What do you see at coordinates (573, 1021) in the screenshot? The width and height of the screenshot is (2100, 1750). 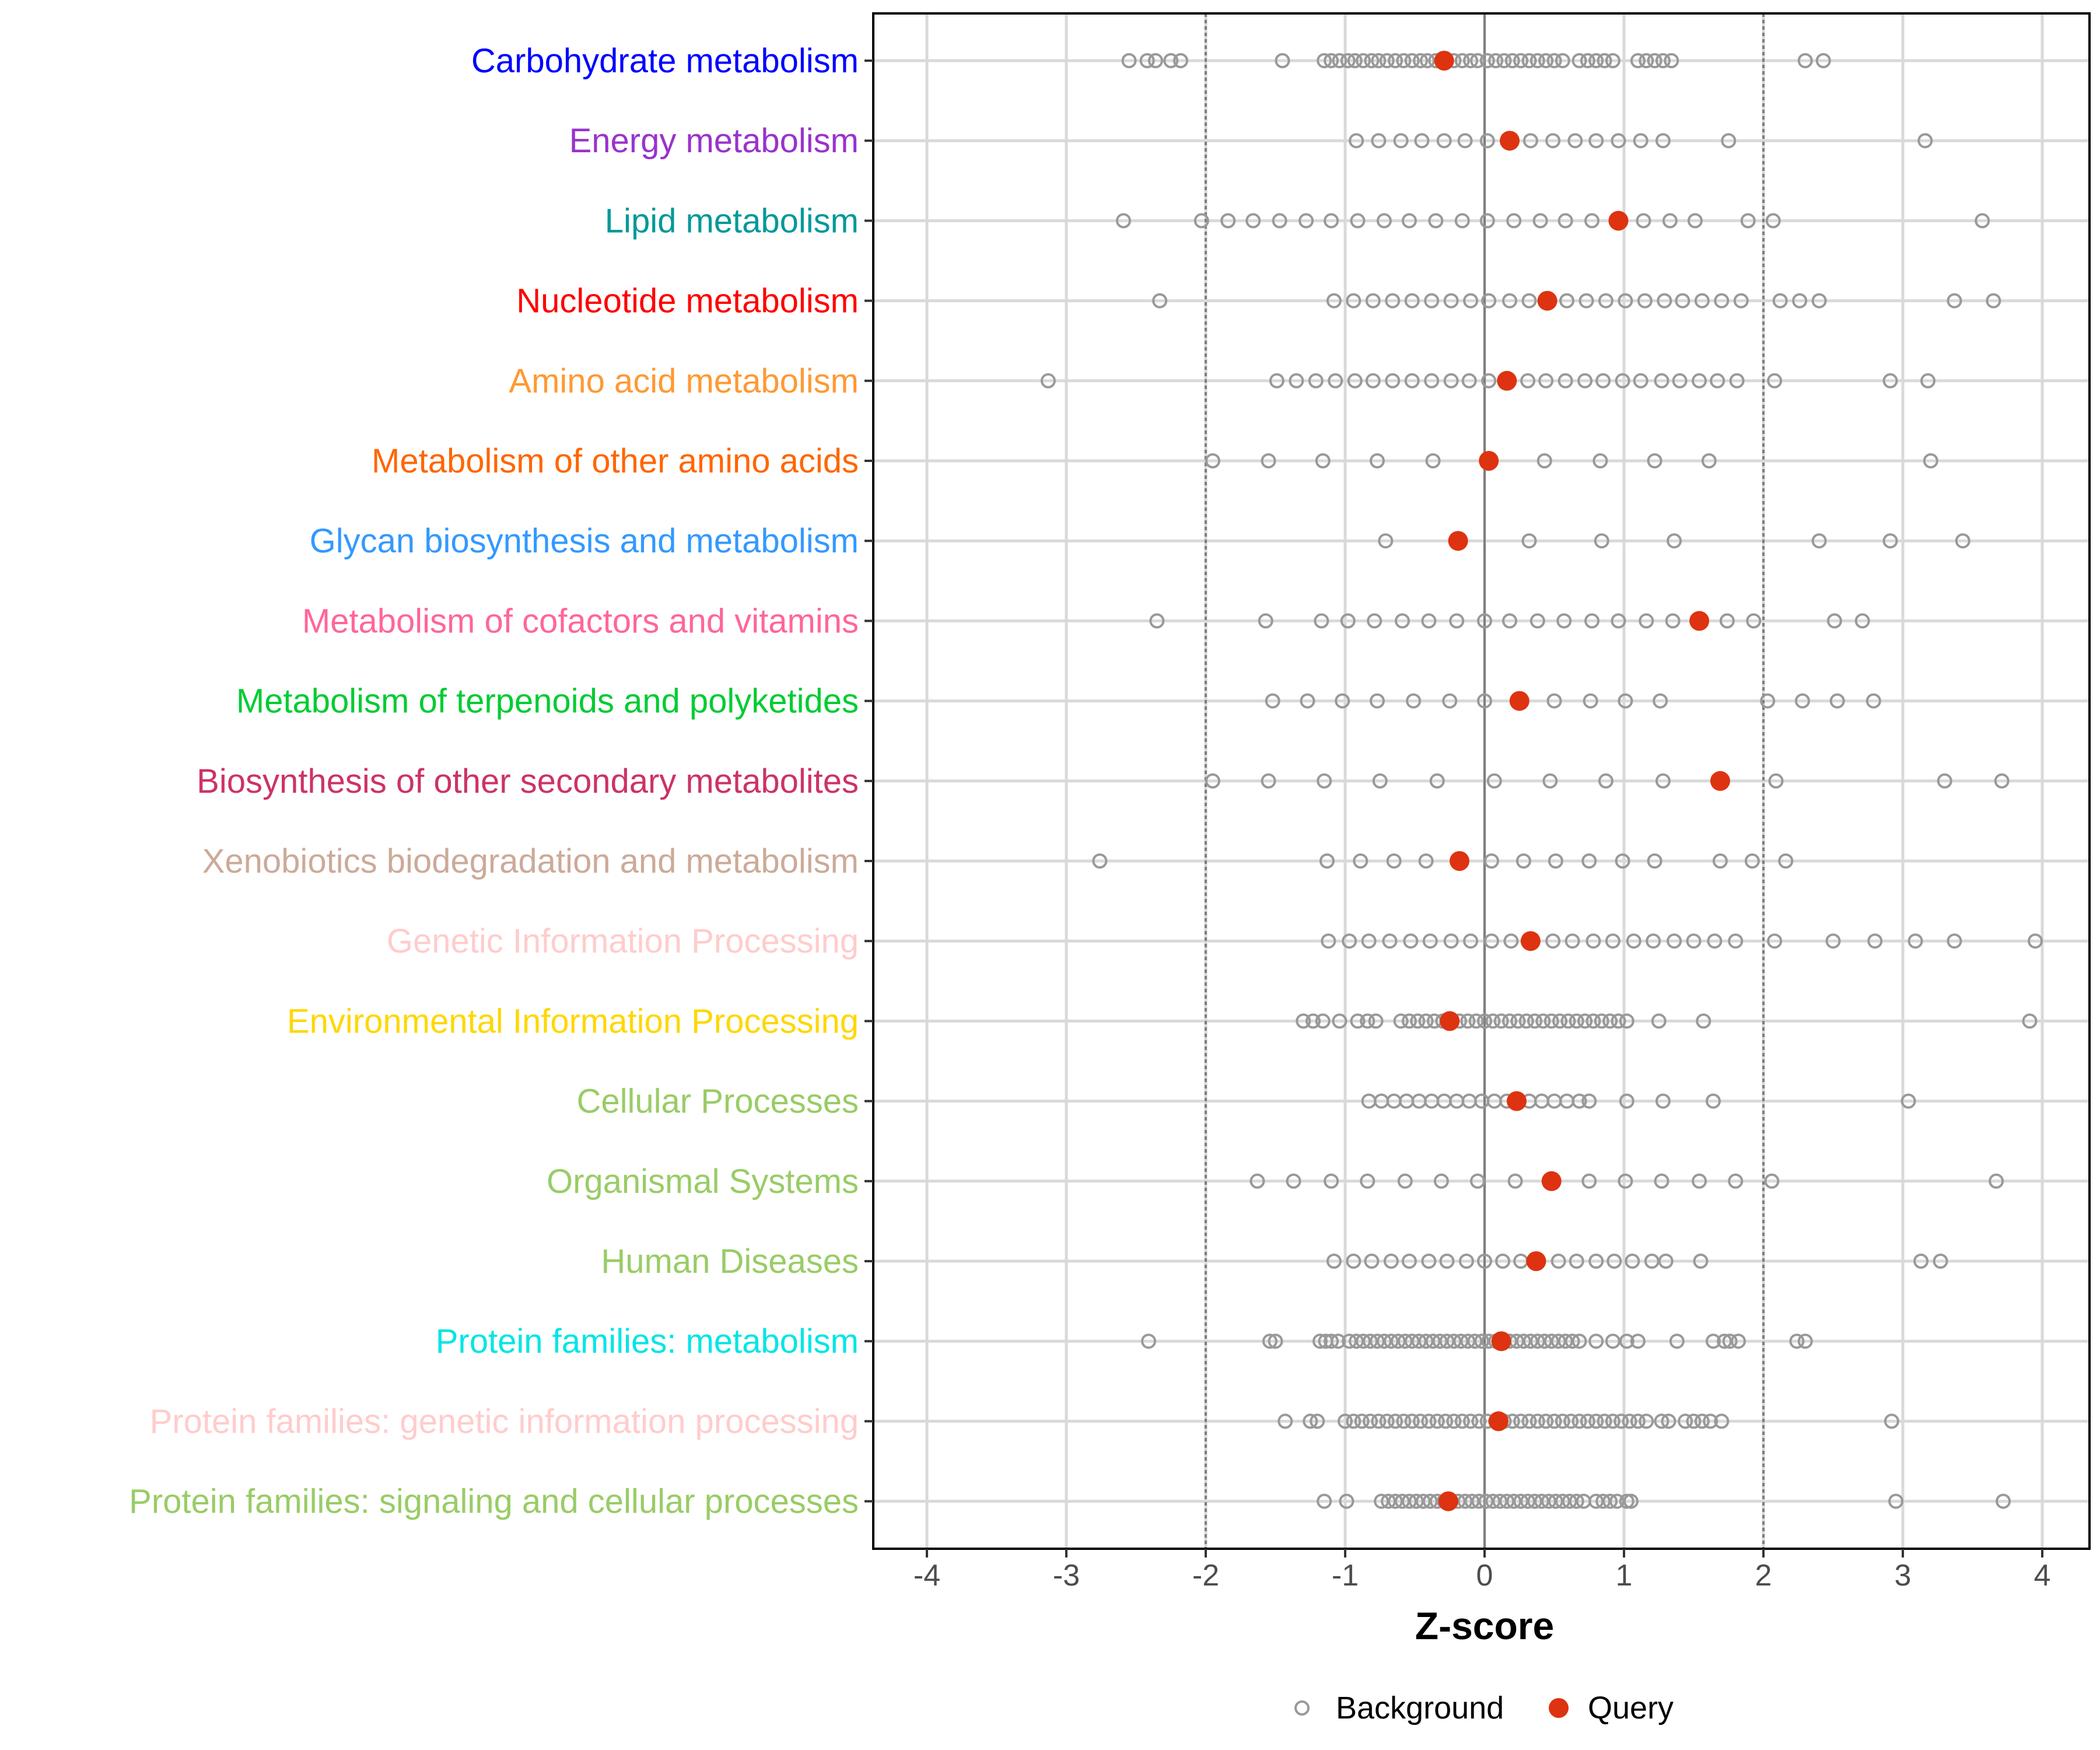 I see `category-label: Environmental Information Processing` at bounding box center [573, 1021].